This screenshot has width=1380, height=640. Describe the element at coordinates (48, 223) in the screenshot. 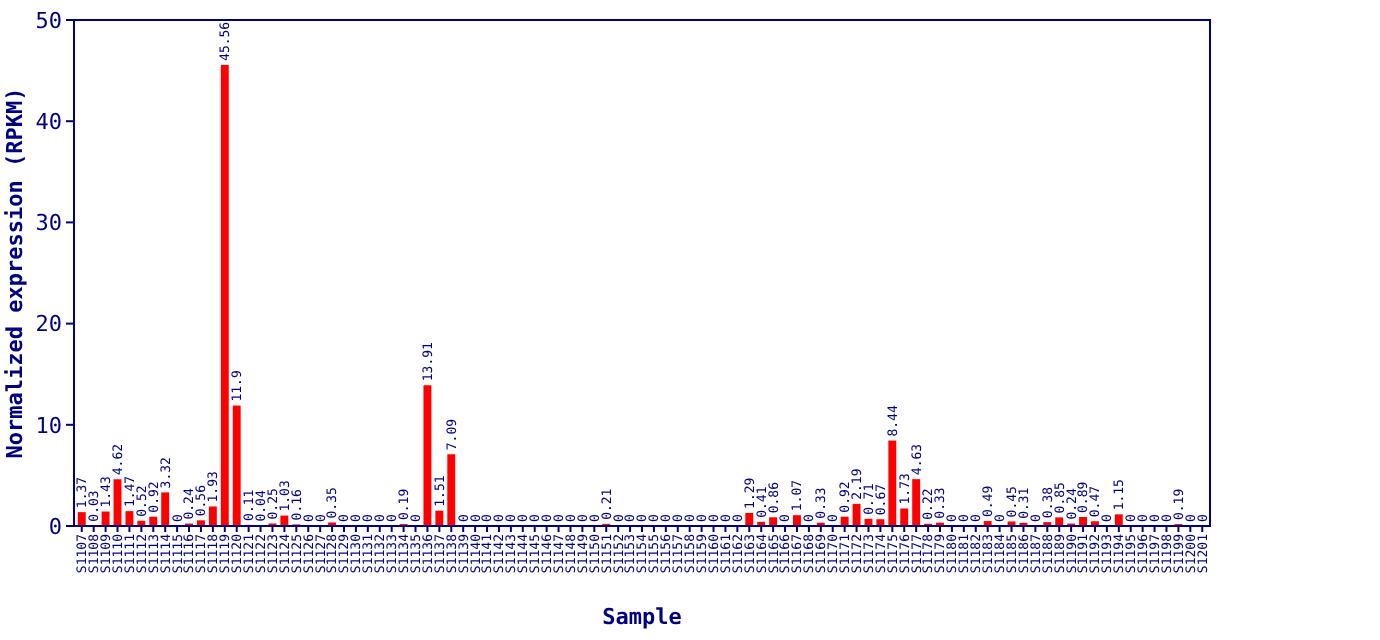

I see `y-tick-label: 30` at that location.